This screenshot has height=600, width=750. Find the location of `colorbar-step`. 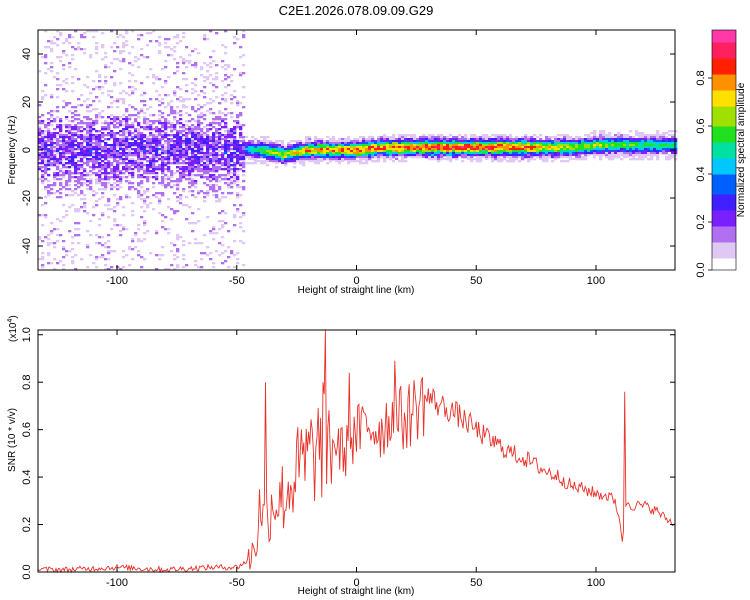

colorbar-step is located at coordinates (724, 160).